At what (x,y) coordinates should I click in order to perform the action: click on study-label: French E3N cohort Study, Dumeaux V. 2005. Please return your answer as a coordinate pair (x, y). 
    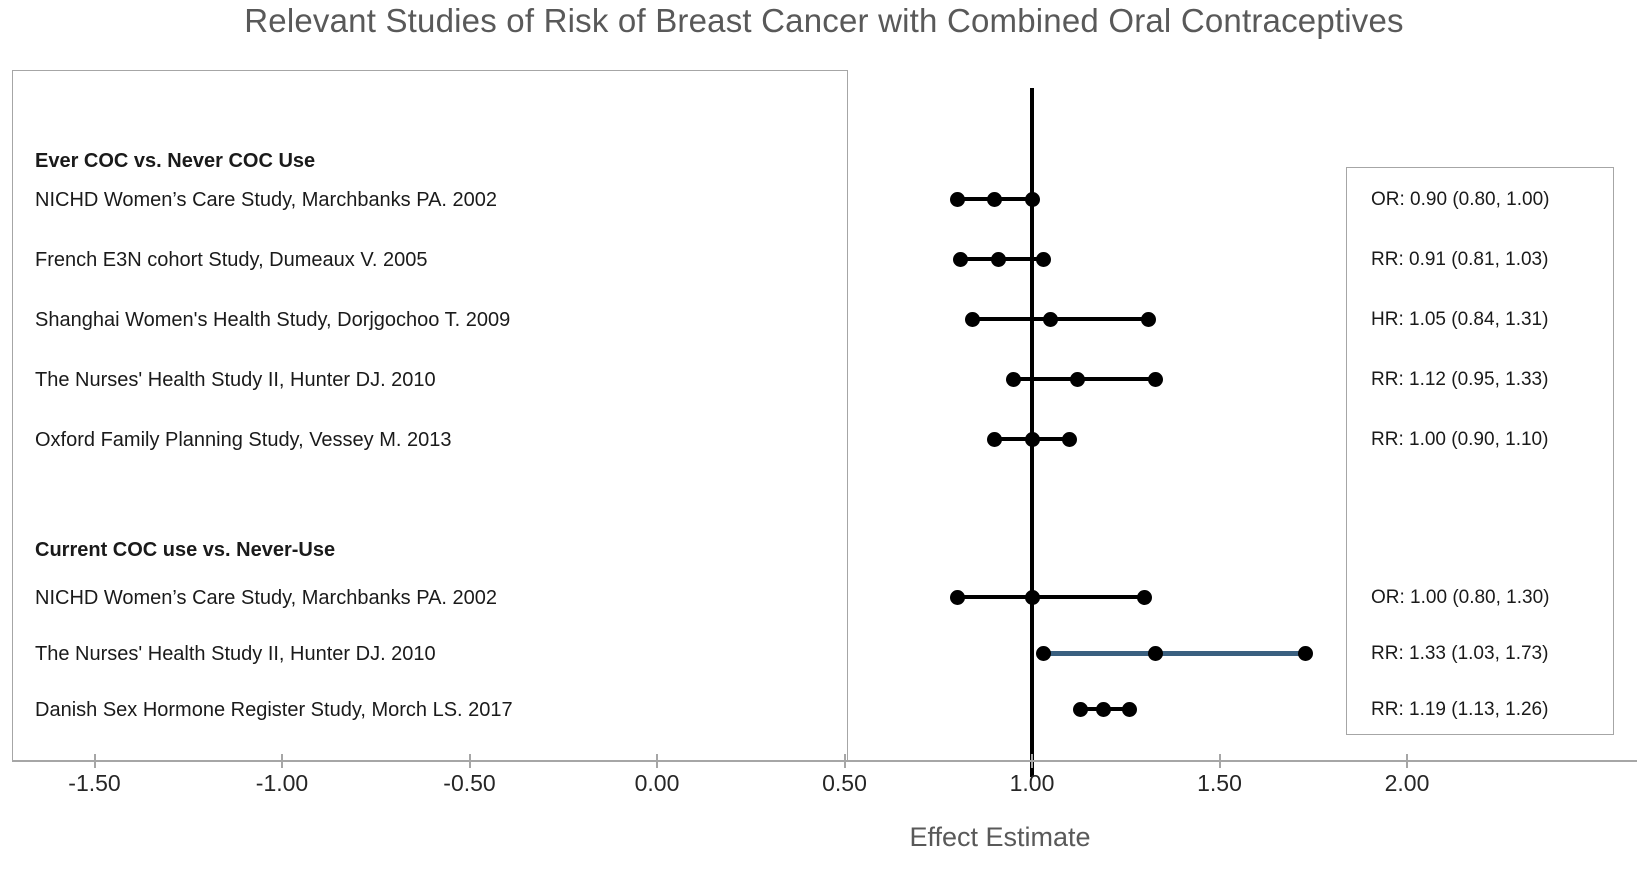
    Looking at the image, I should click on (231, 260).